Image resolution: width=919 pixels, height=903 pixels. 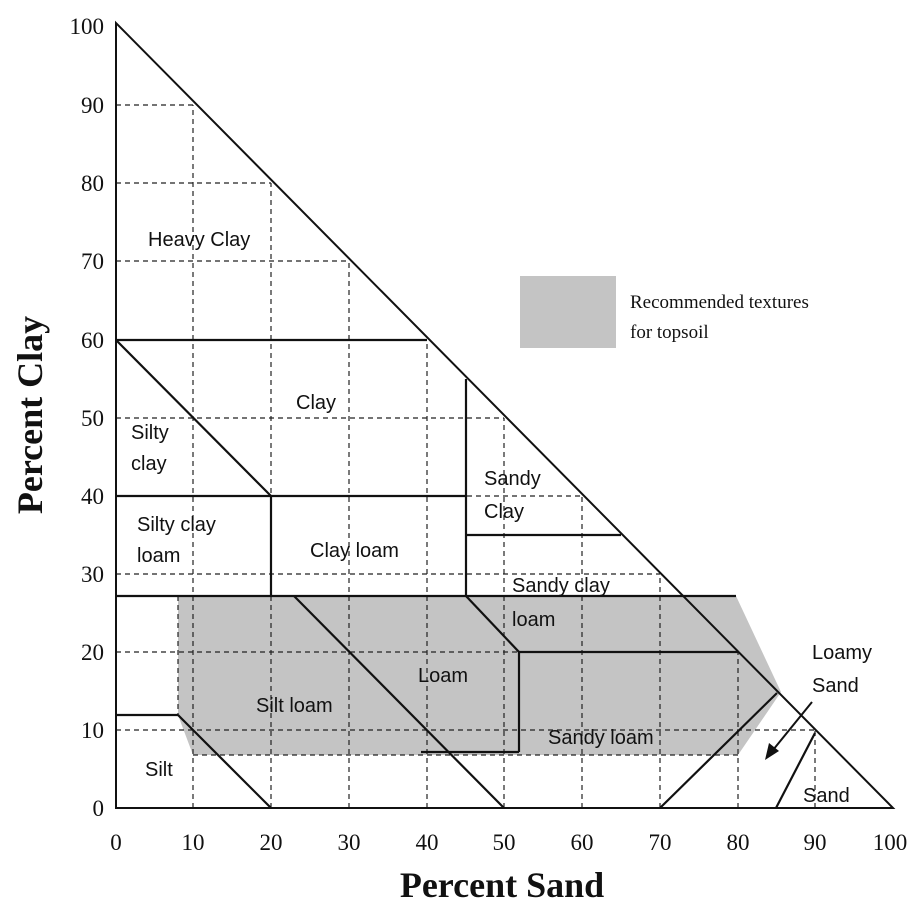 I want to click on legend-label-line2: for topsoil, so click(x=669, y=332).